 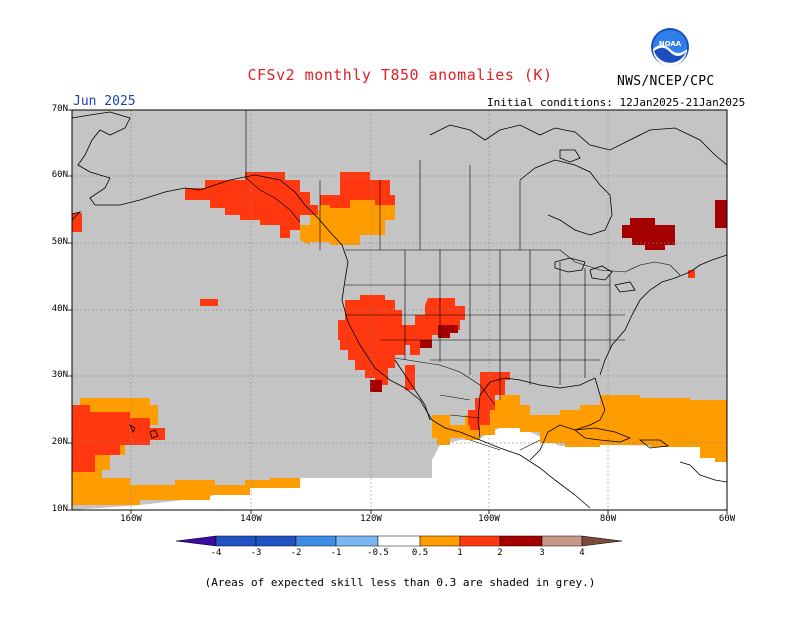 What do you see at coordinates (131, 519) in the screenshot?
I see `lon-label: 160W` at bounding box center [131, 519].